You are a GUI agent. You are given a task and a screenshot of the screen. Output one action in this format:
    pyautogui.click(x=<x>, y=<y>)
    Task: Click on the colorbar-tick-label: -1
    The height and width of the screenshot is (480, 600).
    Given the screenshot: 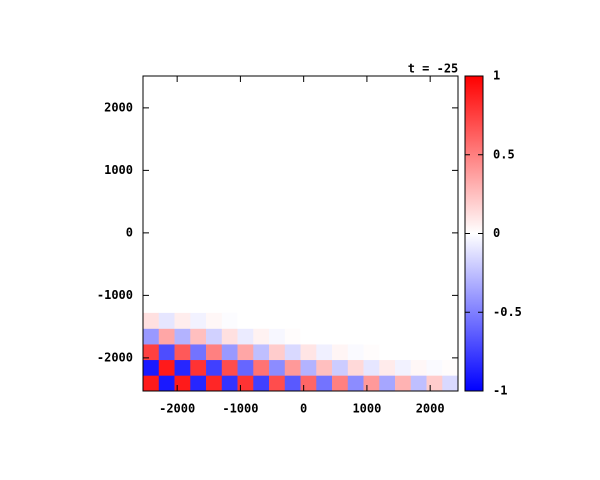 What is the action you would take?
    pyautogui.click(x=500, y=391)
    